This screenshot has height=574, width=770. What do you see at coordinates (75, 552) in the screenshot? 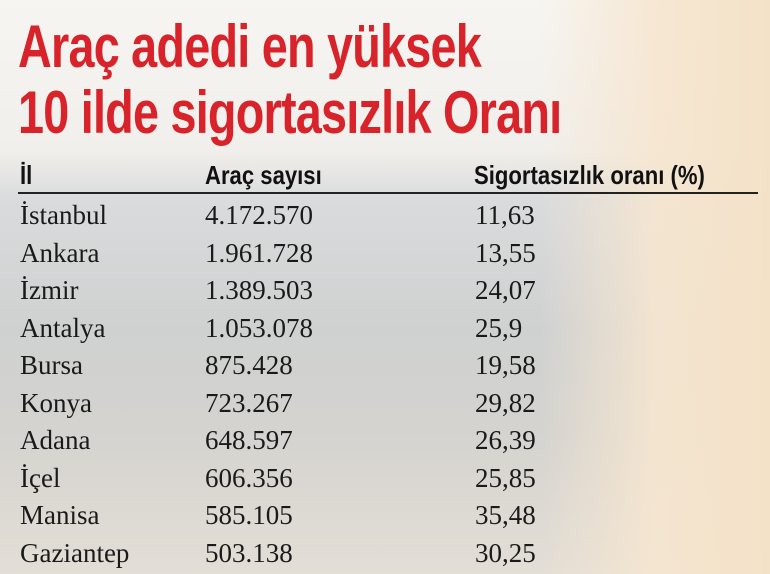
I see `table-cell: Gaziantep` at bounding box center [75, 552].